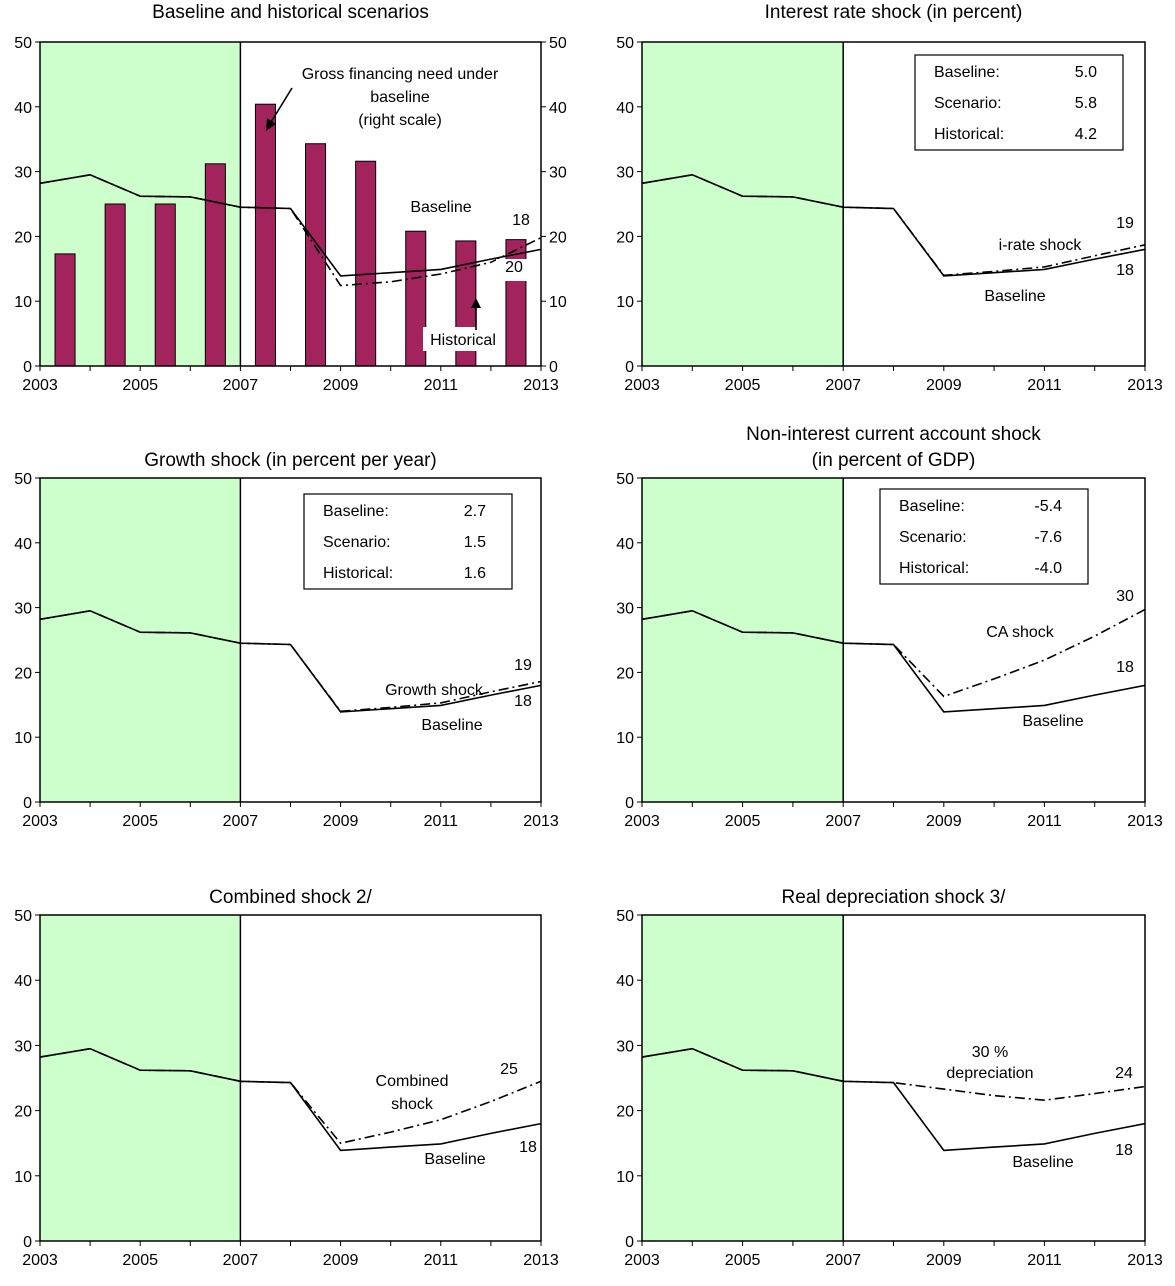 This screenshot has width=1175, height=1286. Describe the element at coordinates (894, 460) in the screenshot. I see `panel-subtitle: (in percent of GDP)` at that location.